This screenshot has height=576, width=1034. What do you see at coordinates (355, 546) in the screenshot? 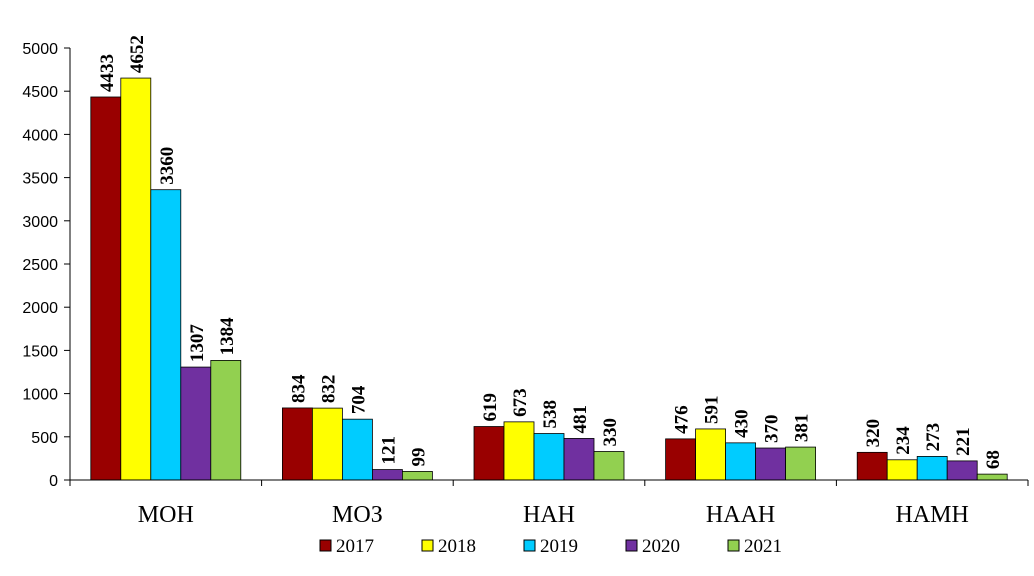
I see `legend-label: 2017` at bounding box center [355, 546].